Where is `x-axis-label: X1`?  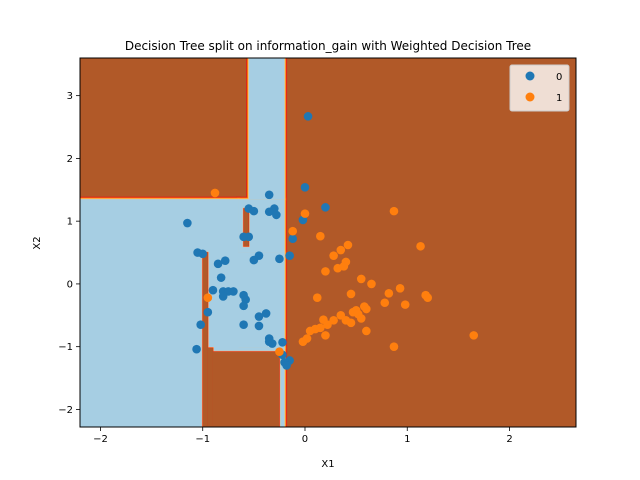 x-axis-label: X1 is located at coordinates (327, 464).